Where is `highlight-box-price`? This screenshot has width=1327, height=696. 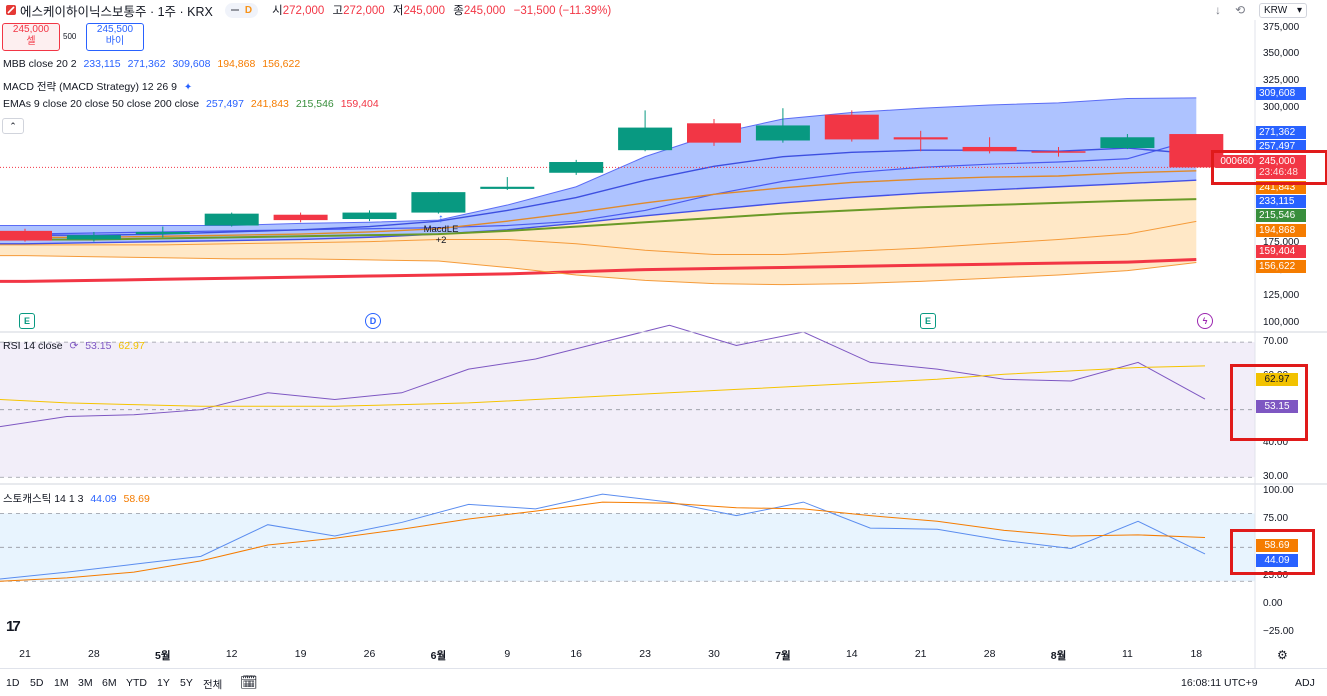 highlight-box-price is located at coordinates (1269, 167).